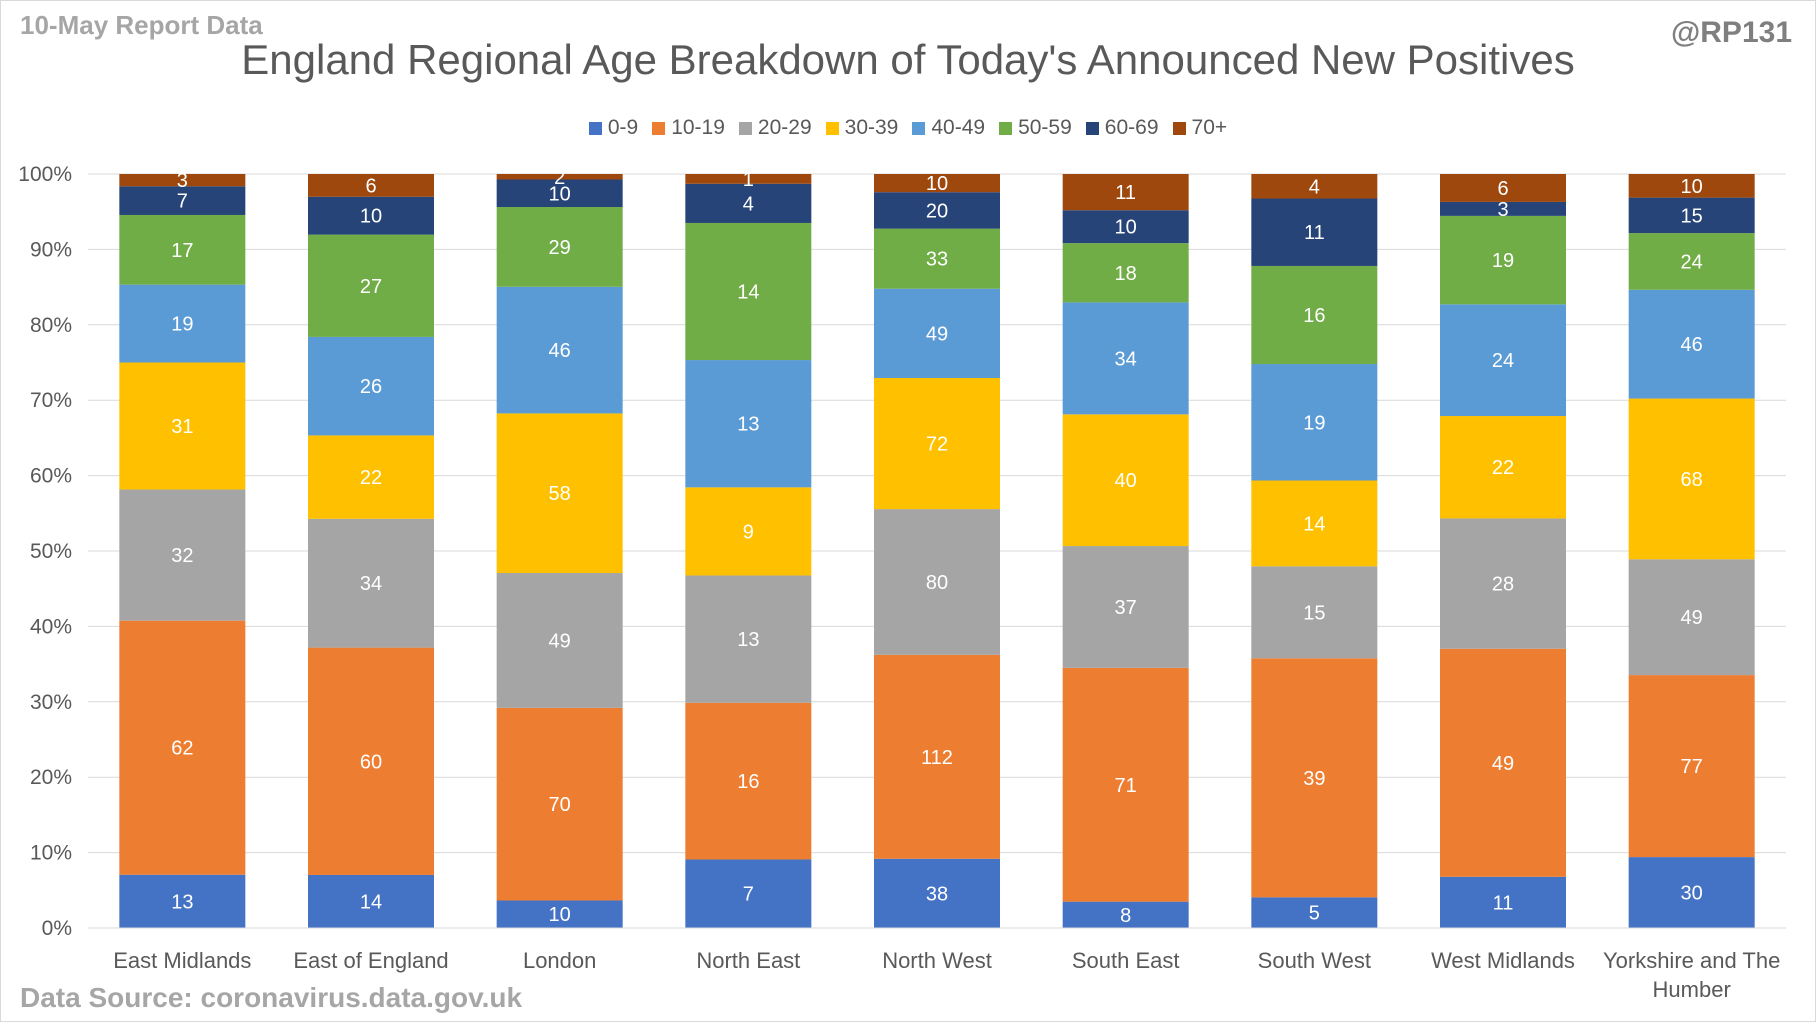 This screenshot has height=1022, width=1816. I want to click on data-label: 58, so click(560, 494).